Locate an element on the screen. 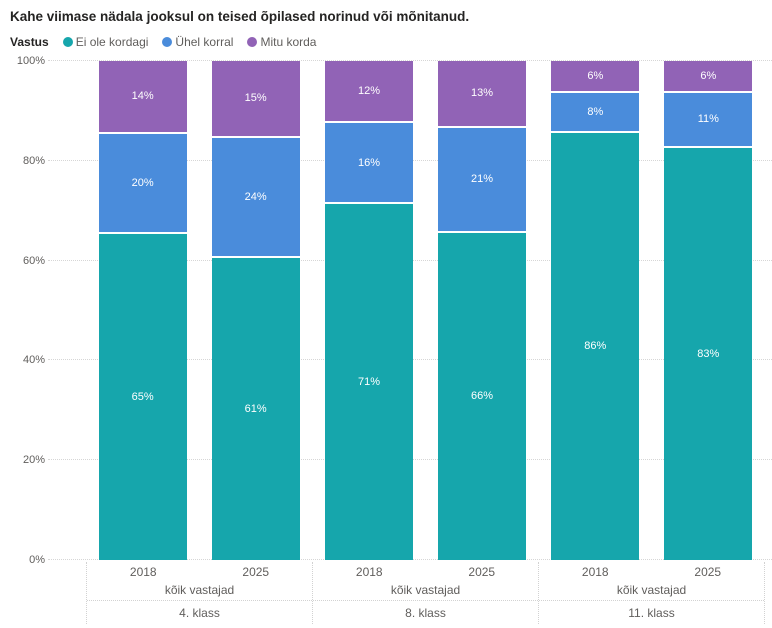 This screenshot has height=628, width=772. legend-item: Ei ole kordagi is located at coordinates (105, 41).